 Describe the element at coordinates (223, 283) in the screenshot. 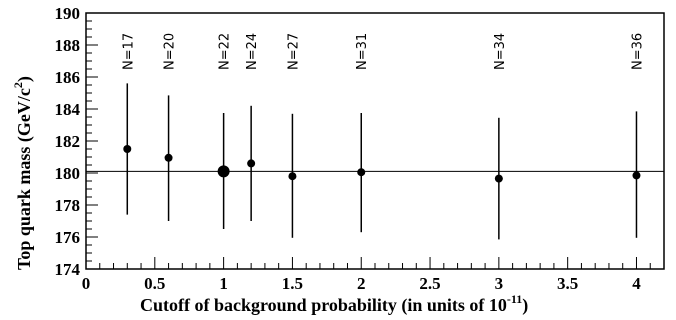

I see `x-tick-label: 1` at that location.